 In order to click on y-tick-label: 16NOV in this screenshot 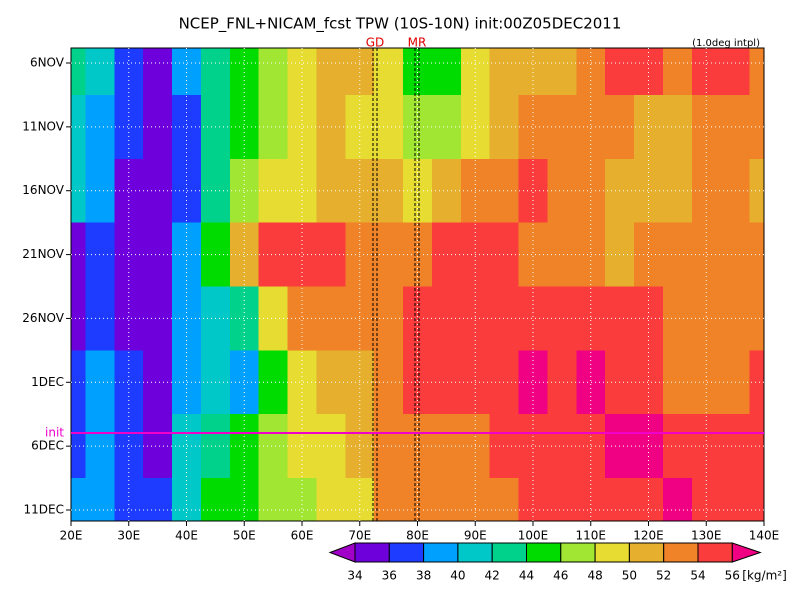, I will do `click(43, 190)`.